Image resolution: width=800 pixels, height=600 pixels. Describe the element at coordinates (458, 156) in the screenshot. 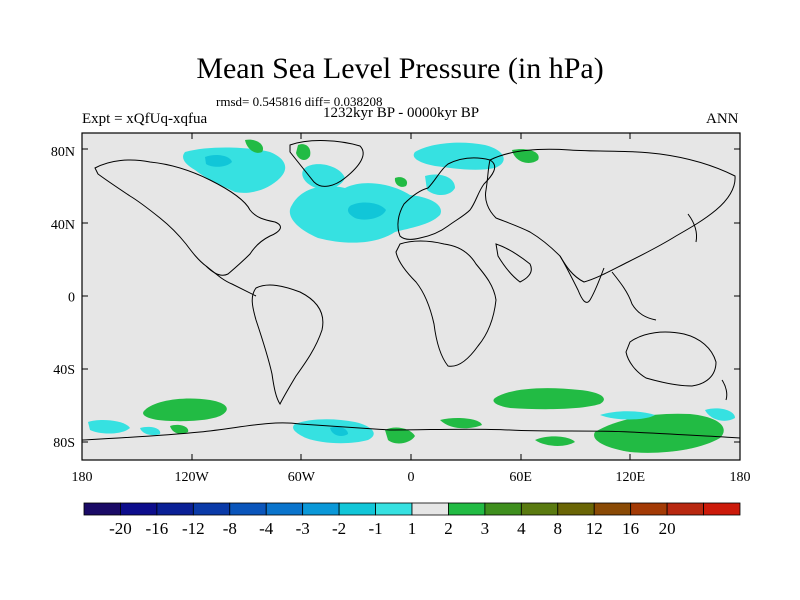

I see `anomaly-barents-sea` at that location.